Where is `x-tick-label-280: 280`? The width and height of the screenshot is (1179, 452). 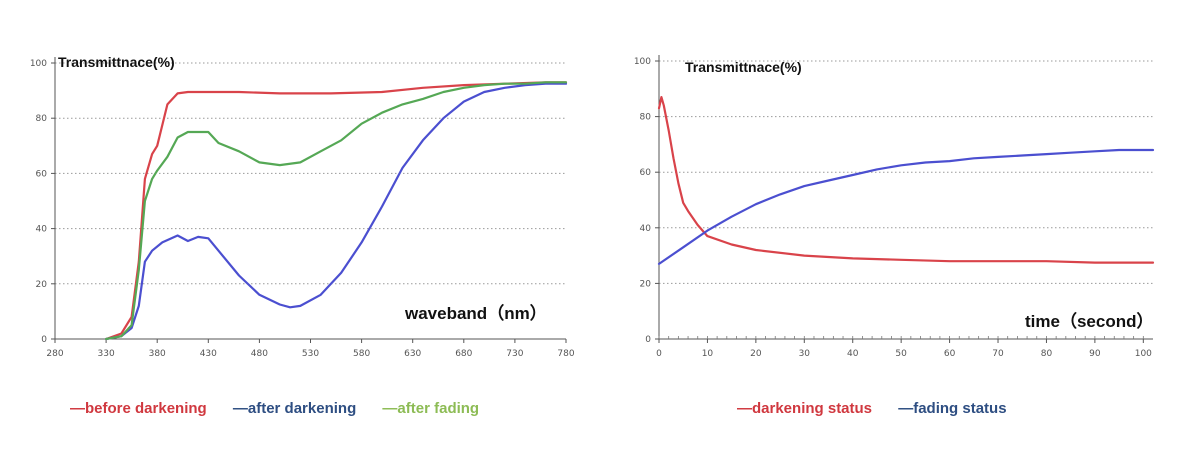 x-tick-label-280: 280 is located at coordinates (54, 354).